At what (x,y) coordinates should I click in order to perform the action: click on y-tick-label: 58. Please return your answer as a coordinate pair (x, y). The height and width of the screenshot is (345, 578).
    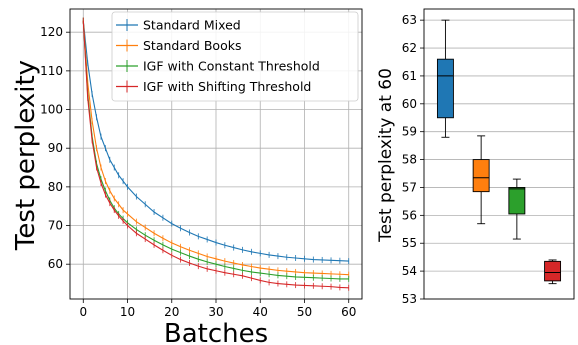
    Looking at the image, I should click on (409, 160).